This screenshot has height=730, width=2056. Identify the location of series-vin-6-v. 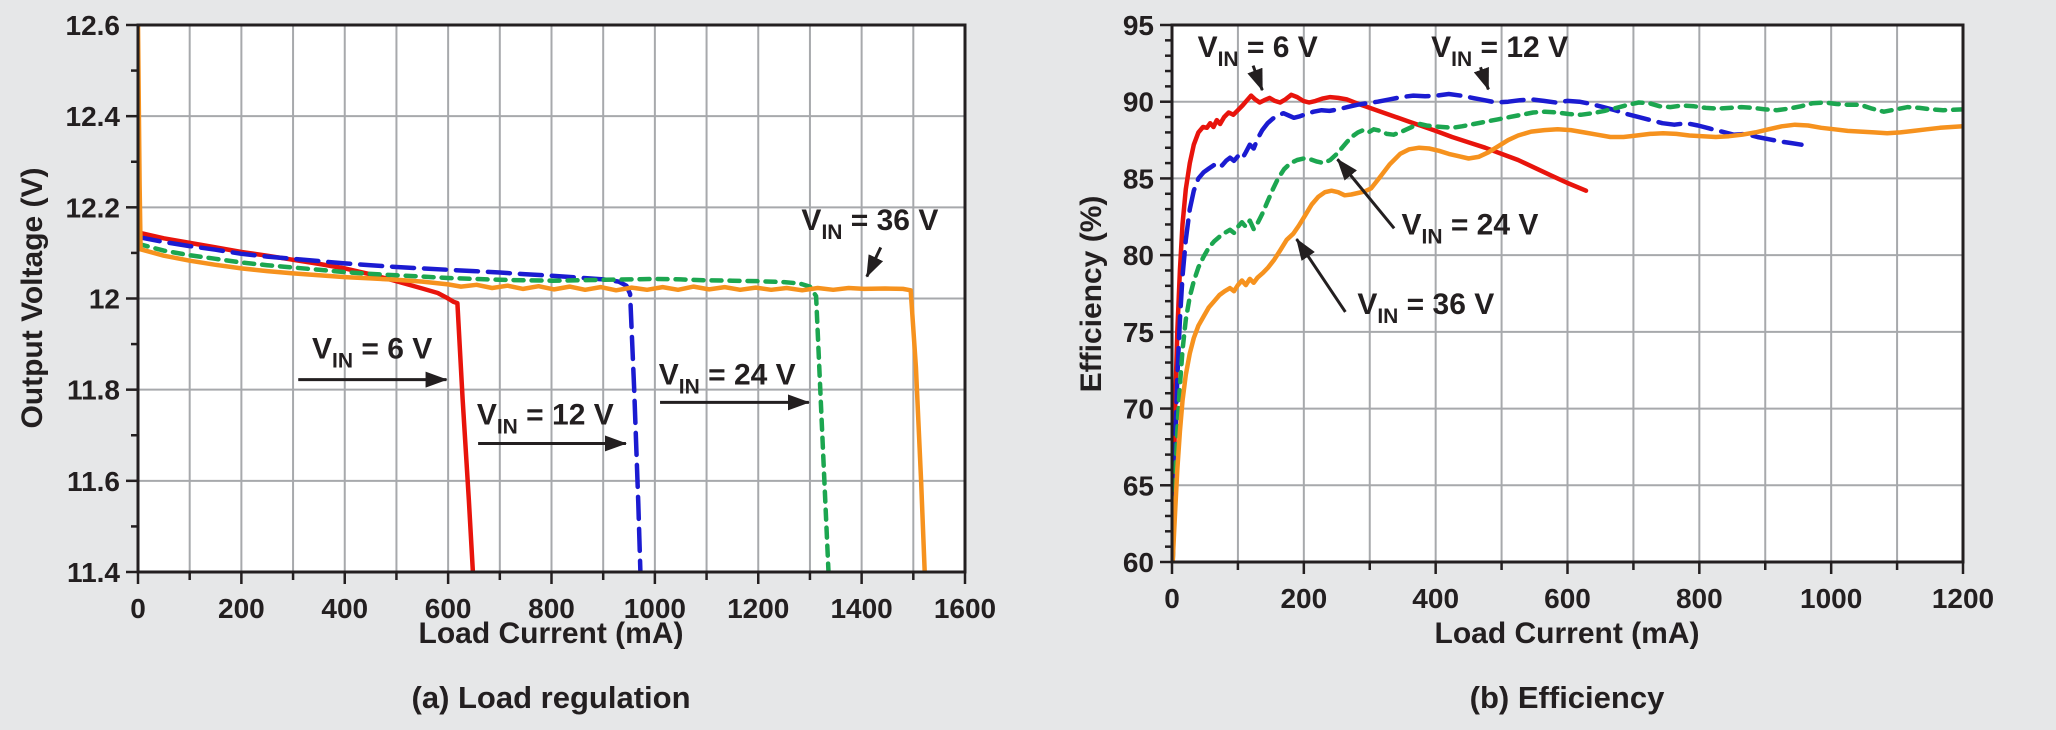
(1380, 327).